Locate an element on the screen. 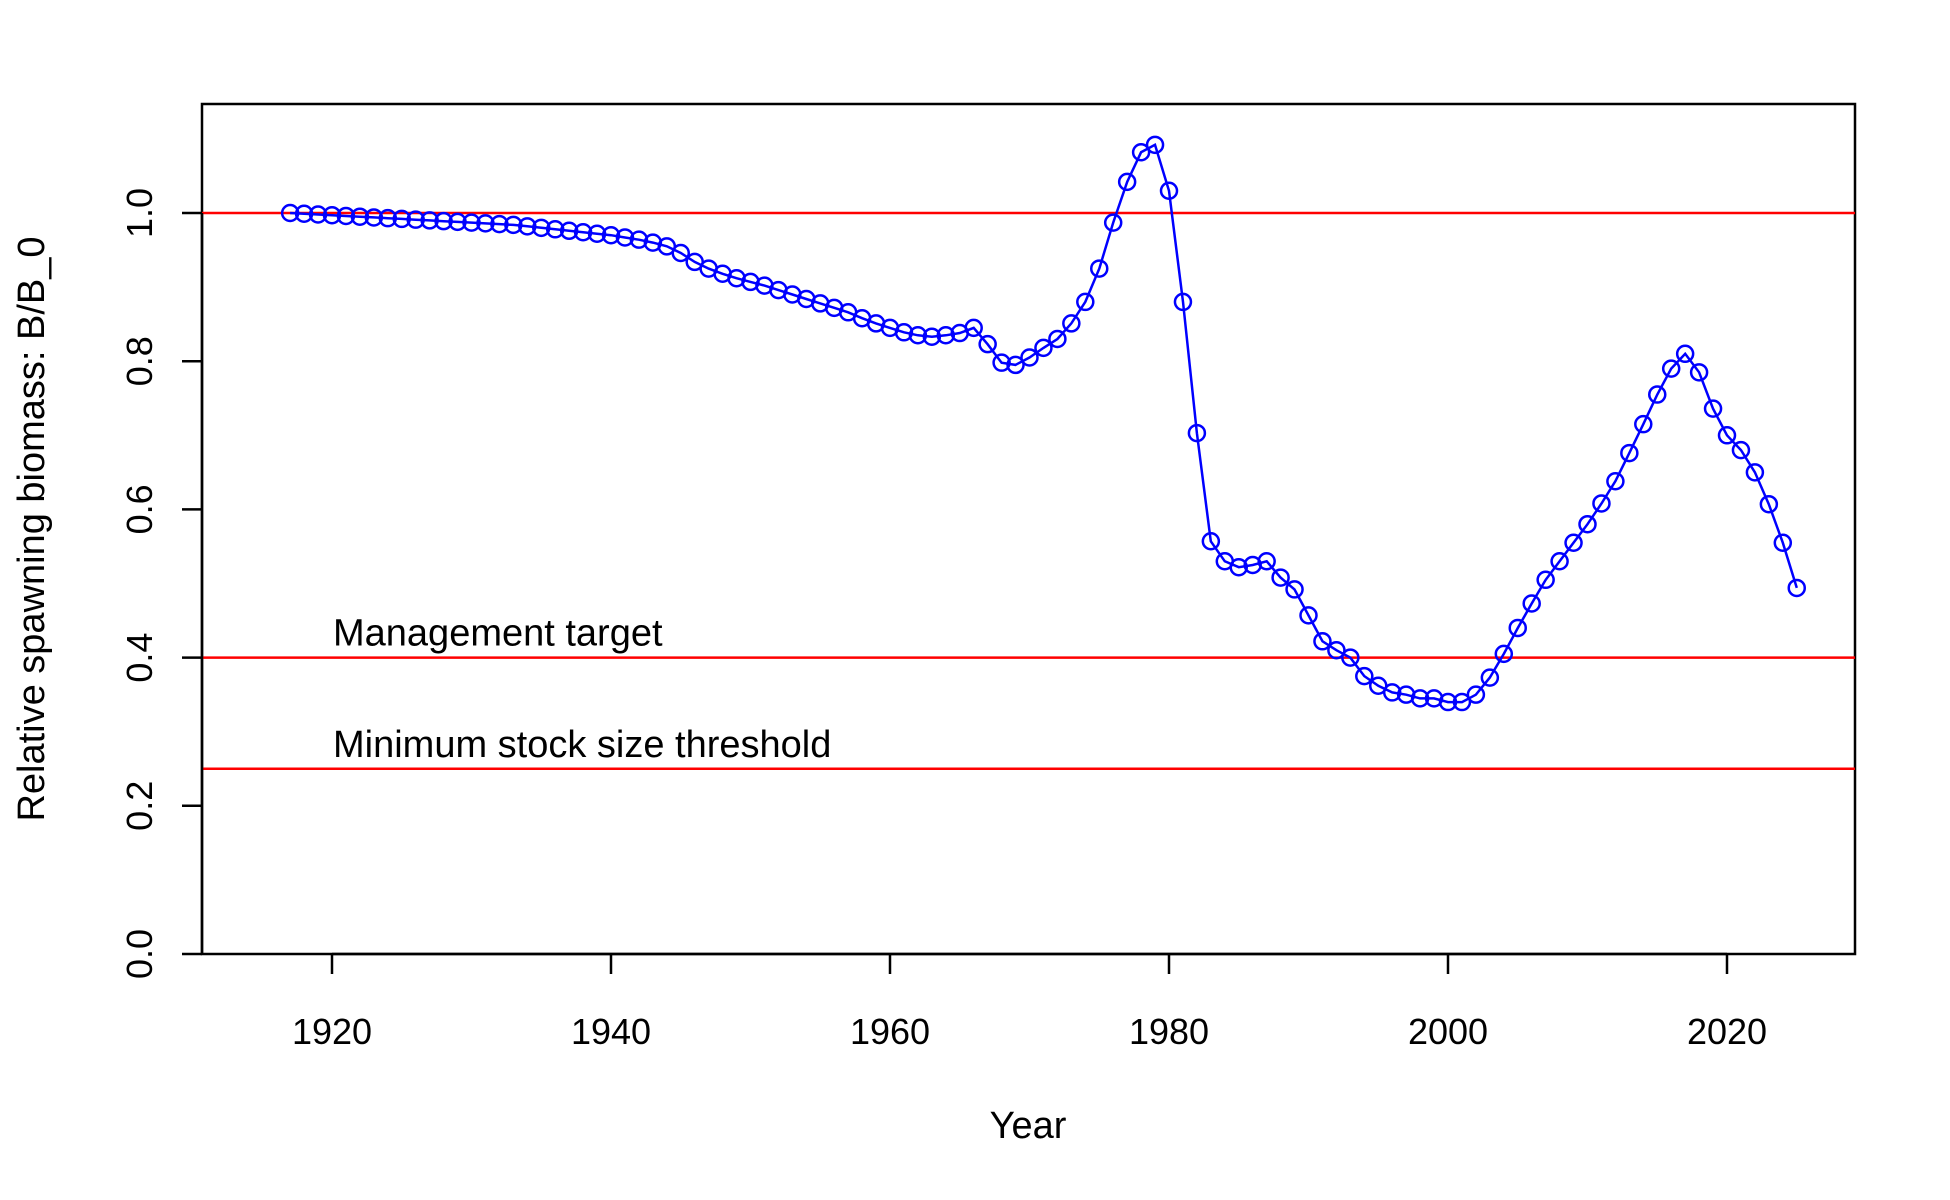  y-axis: 0.0 0.2 0.4 0.6 0.8 1.0 is located at coordinates (161, 583).